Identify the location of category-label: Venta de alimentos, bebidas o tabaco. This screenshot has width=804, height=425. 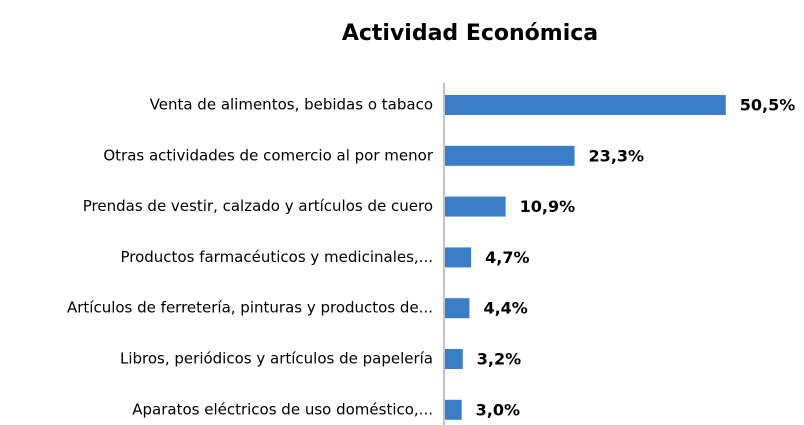
(291, 105).